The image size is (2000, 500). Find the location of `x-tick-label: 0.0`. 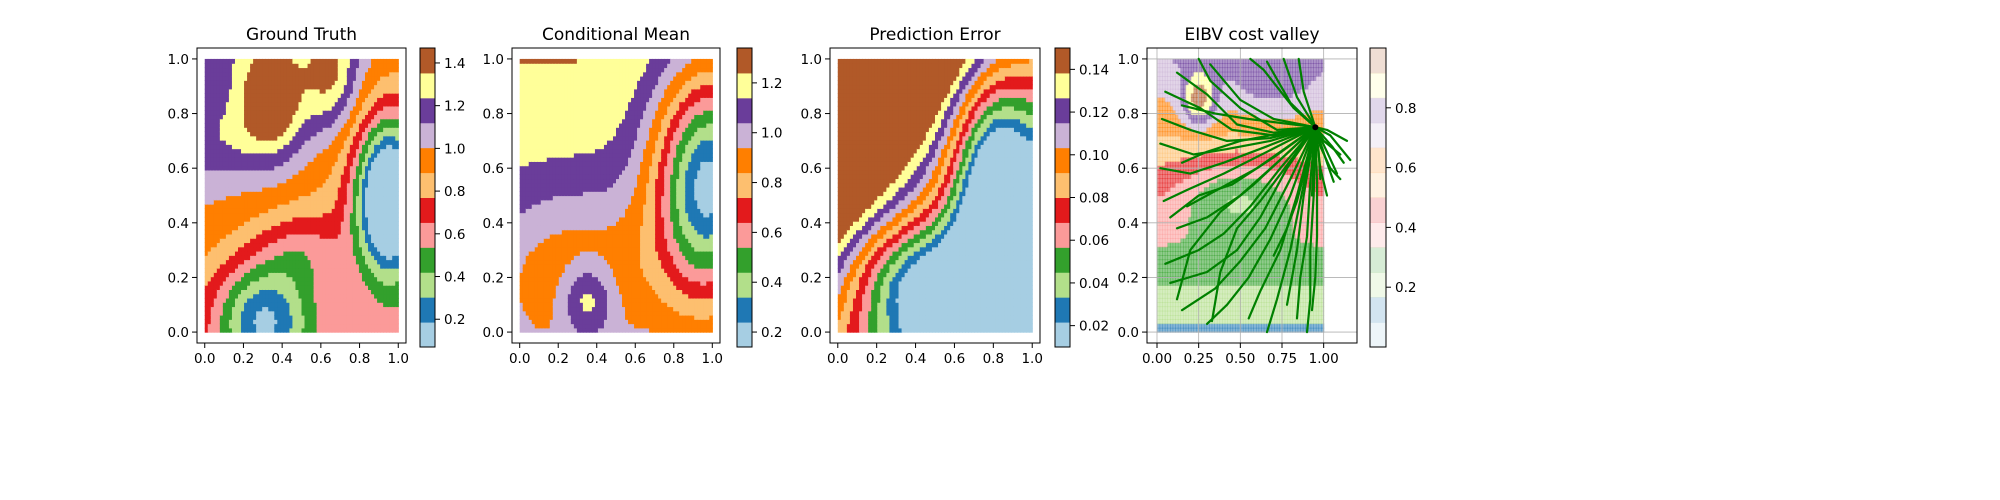

x-tick-label: 0.0 is located at coordinates (204, 359).